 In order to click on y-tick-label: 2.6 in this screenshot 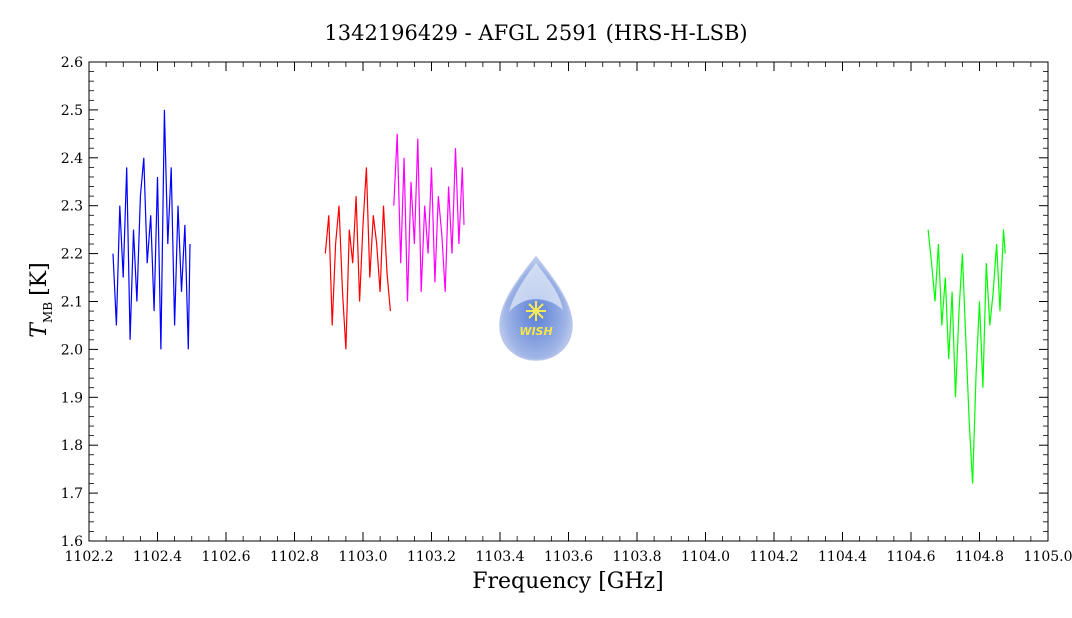, I will do `click(72, 63)`.